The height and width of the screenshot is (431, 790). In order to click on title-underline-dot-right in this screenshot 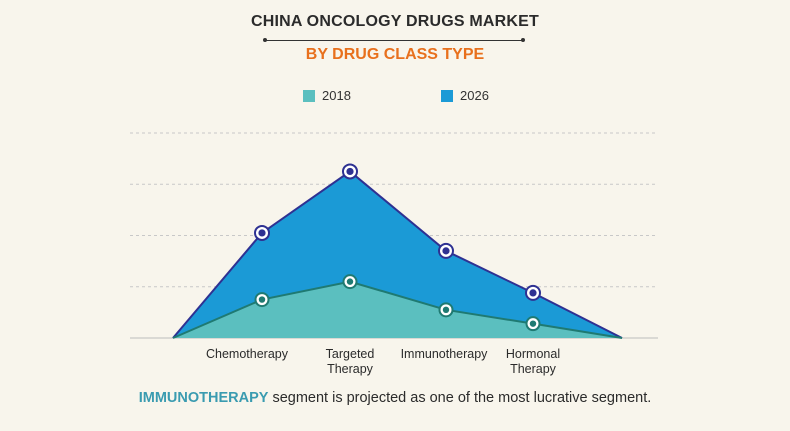, I will do `click(523, 40)`.